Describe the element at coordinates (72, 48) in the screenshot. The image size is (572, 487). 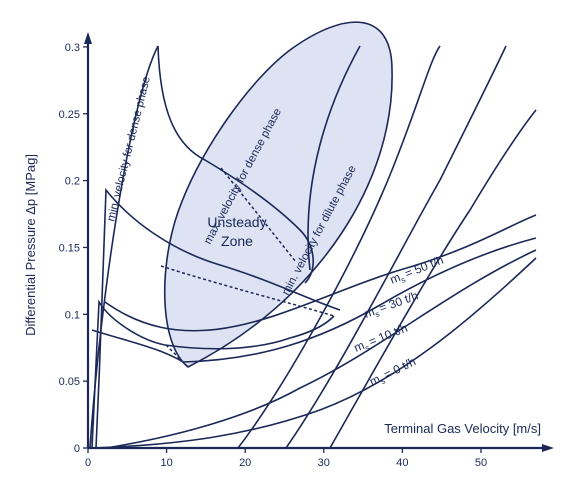
I see `y-tick-label: 0.3` at that location.